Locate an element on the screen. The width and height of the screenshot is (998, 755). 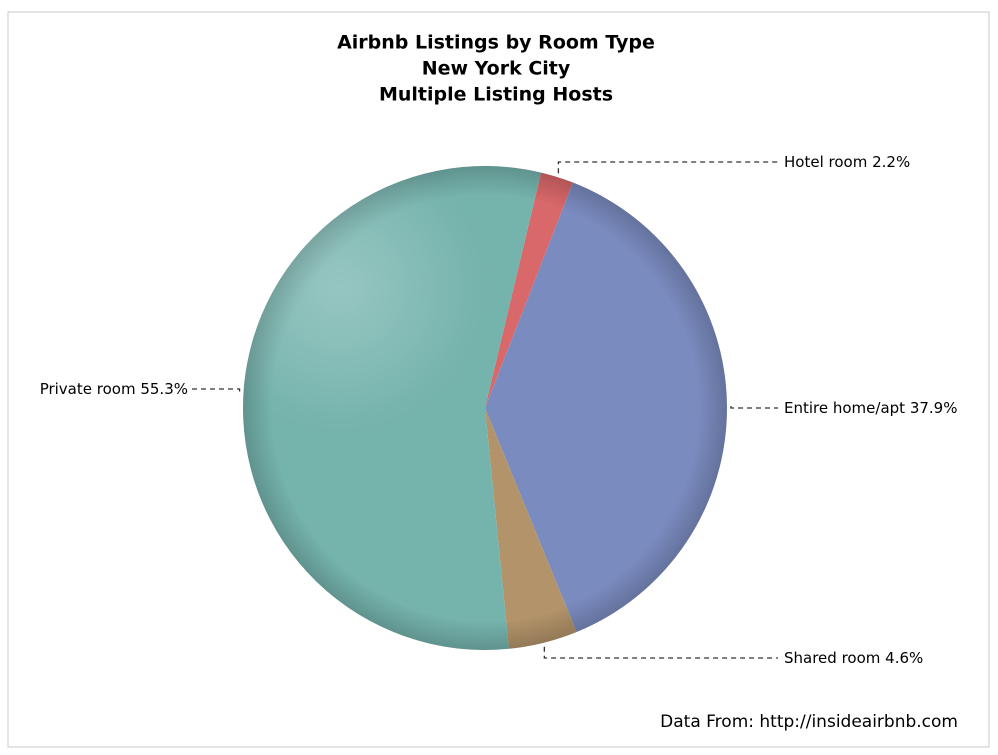
data-label: Hotel room 2.2% is located at coordinates (847, 162).